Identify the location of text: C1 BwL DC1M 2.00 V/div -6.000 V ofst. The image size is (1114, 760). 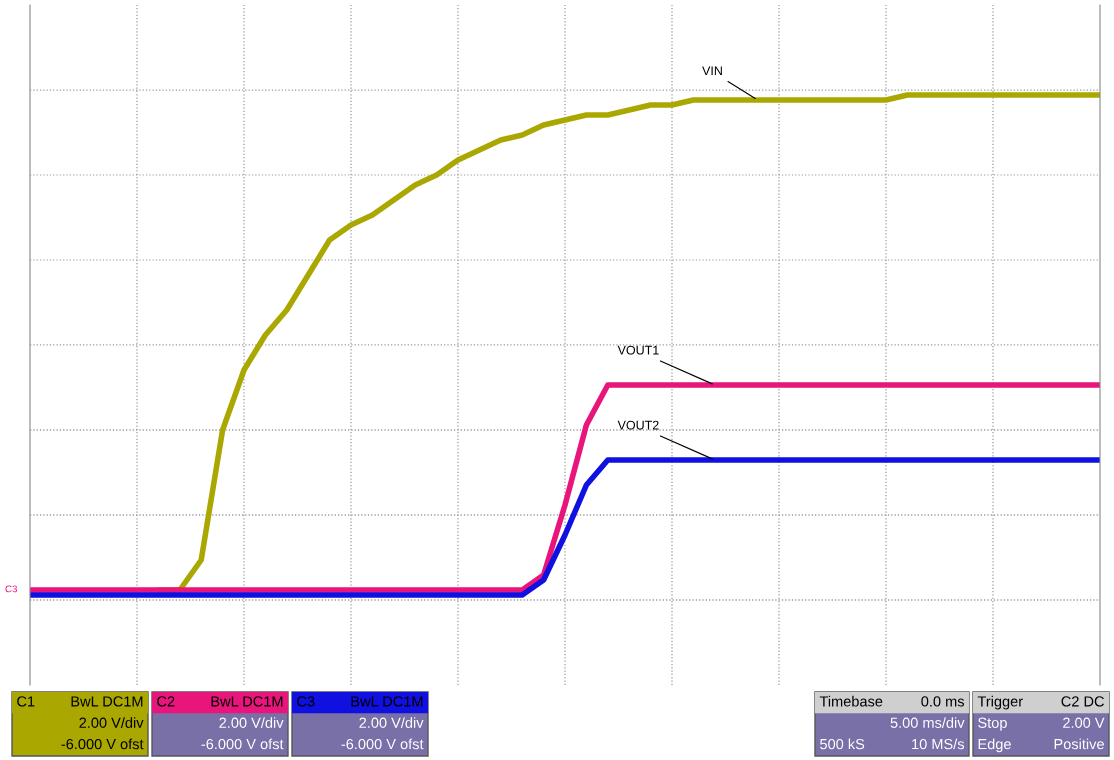
(80, 723).